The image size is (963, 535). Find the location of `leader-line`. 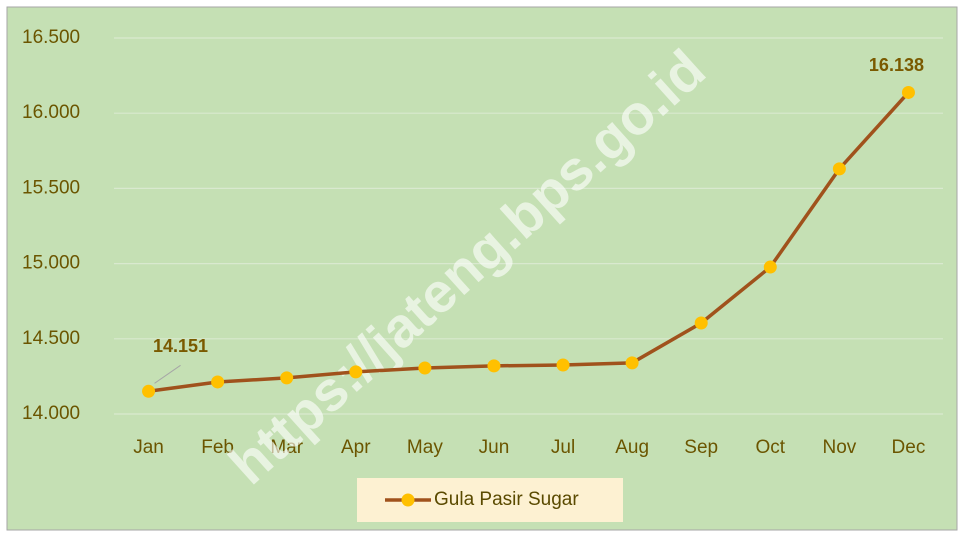

leader-line is located at coordinates (167, 374).